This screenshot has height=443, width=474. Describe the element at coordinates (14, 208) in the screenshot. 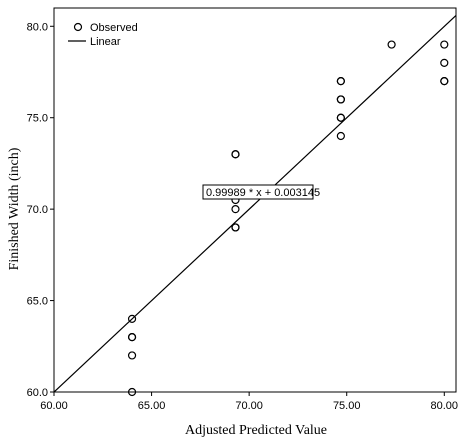

I see `y-axis-title: Finished Width (inch)` at that location.